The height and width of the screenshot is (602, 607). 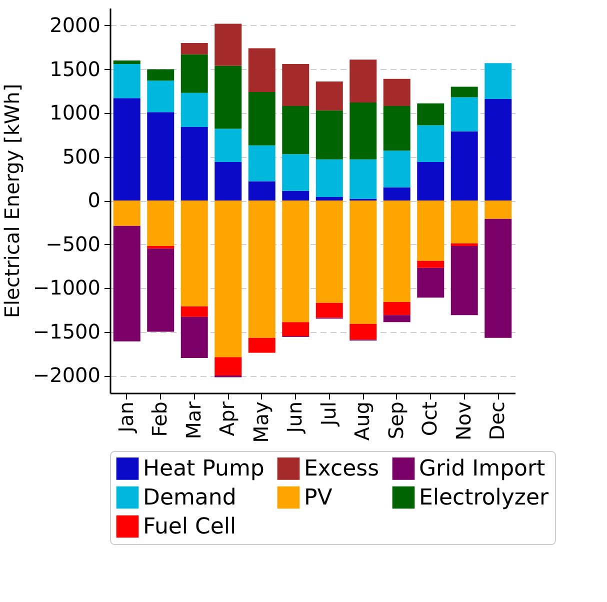 What do you see at coordinates (193, 420) in the screenshot?
I see `x-tick-label: Mar` at bounding box center [193, 420].